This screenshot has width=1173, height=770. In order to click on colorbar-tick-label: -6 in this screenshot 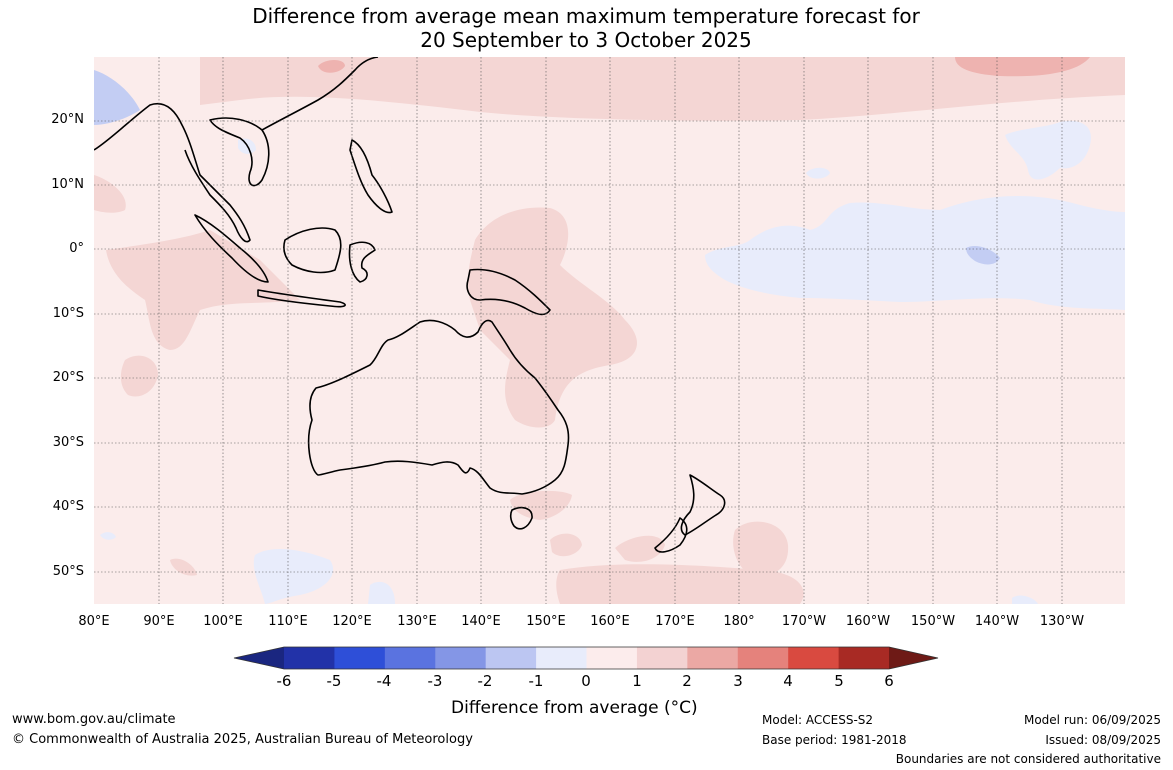, I will do `click(284, 681)`.